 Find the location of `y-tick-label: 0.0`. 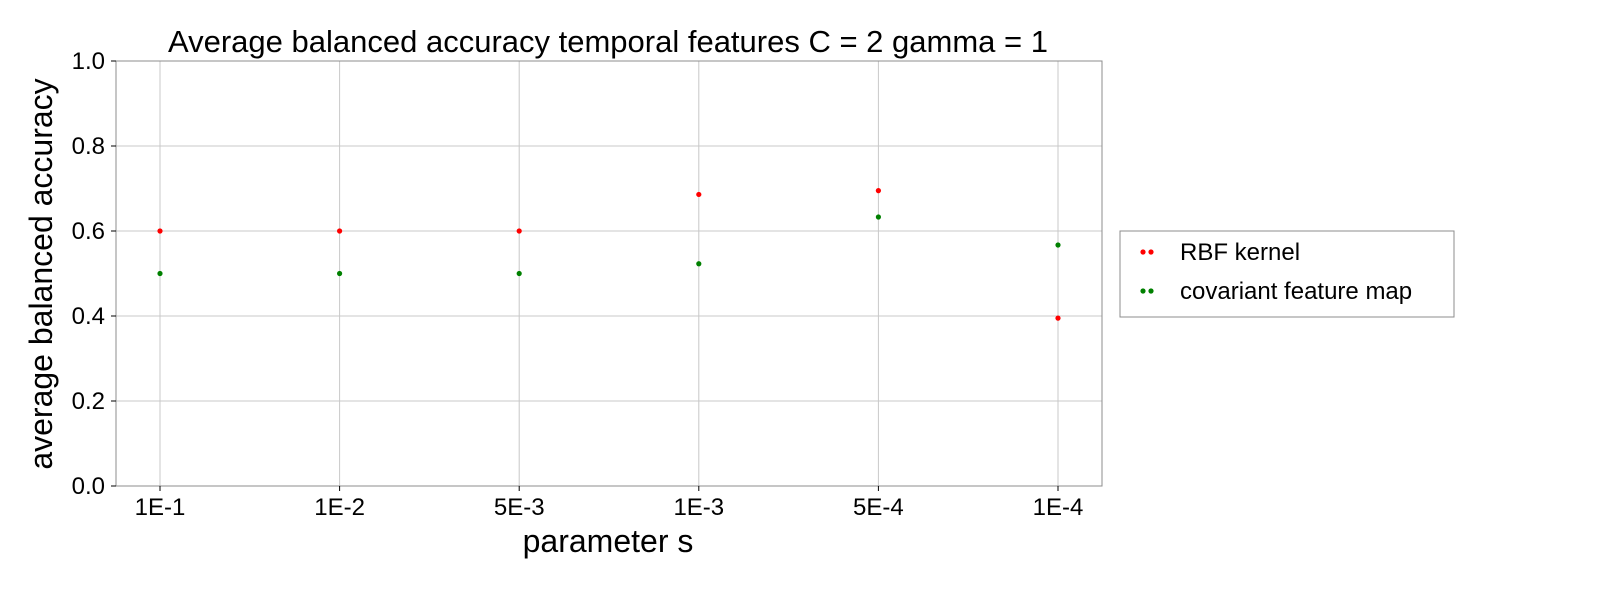

y-tick-label: 0.0 is located at coordinates (88, 486).